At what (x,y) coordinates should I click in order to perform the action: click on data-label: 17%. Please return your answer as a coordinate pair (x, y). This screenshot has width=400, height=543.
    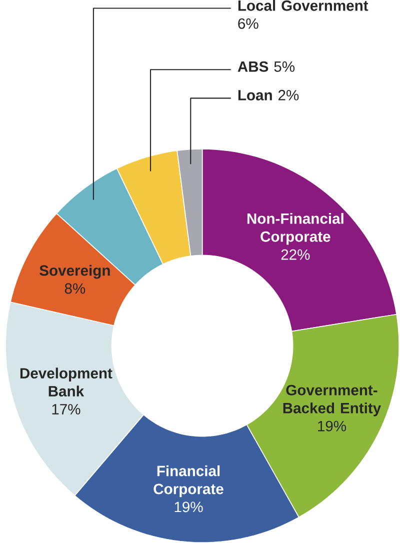
    Looking at the image, I should click on (66, 409).